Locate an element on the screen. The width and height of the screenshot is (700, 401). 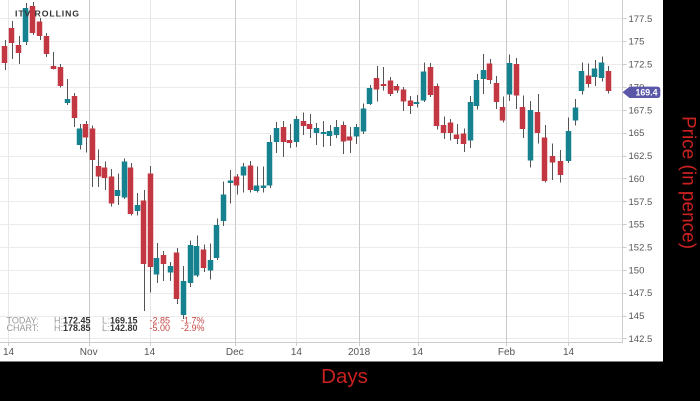
svg-text: 145 is located at coordinates (637, 316).